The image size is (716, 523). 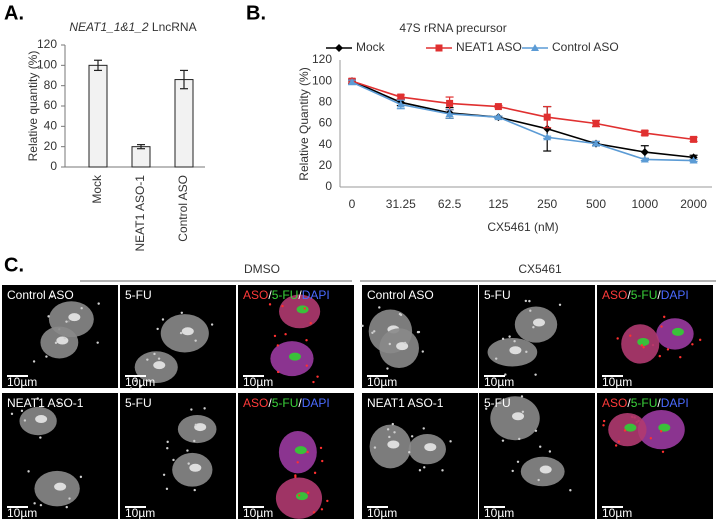 I want to click on y-tick-label: 100, so click(x=322, y=80).